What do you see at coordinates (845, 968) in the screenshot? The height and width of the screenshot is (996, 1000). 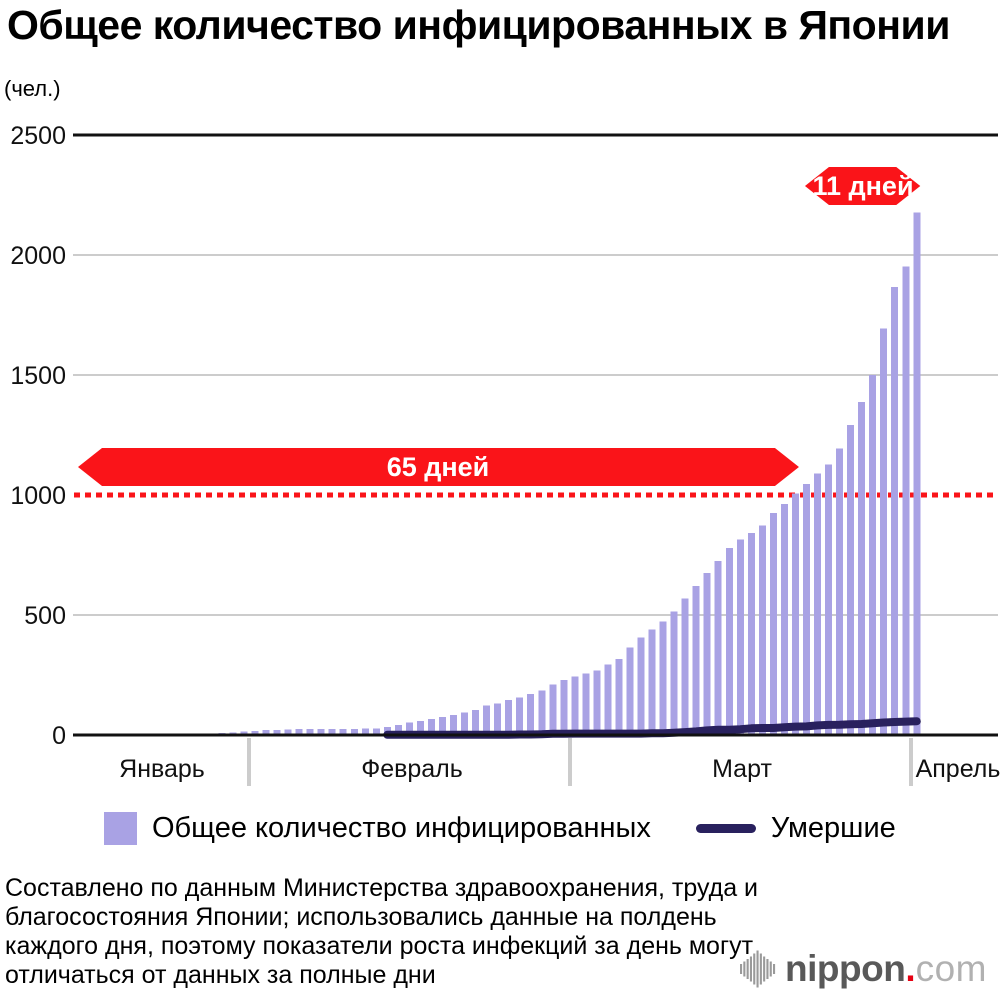 I see `logo-name: nippon` at bounding box center [845, 968].